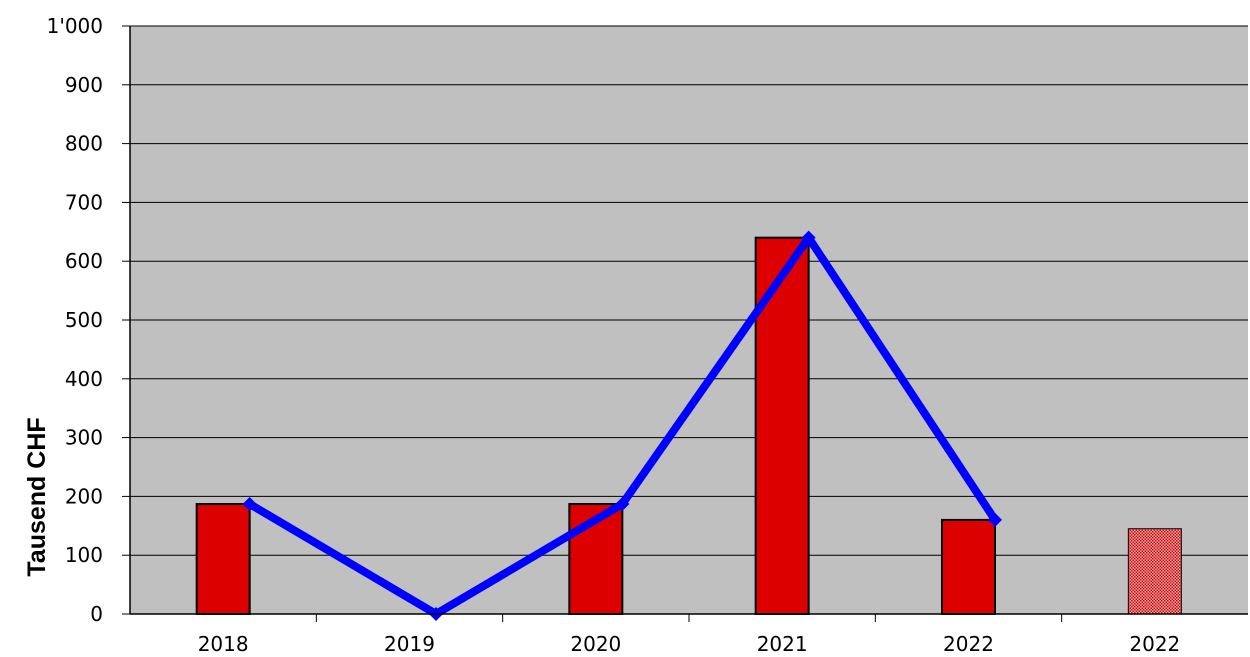 The height and width of the screenshot is (657, 1250). Describe the element at coordinates (84, 85) in the screenshot. I see `y-tick-label: 900` at that location.